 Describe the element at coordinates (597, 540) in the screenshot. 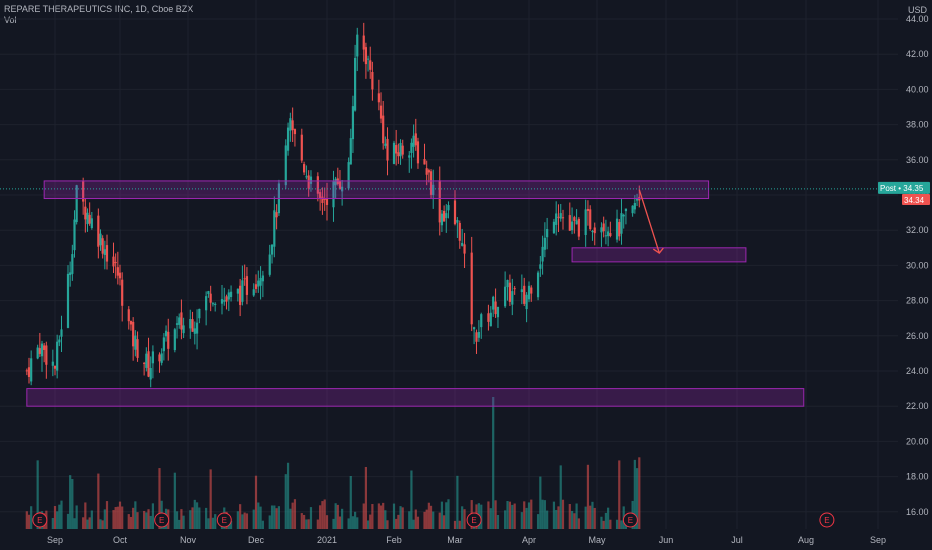

I see `time-tick-label: May` at that location.